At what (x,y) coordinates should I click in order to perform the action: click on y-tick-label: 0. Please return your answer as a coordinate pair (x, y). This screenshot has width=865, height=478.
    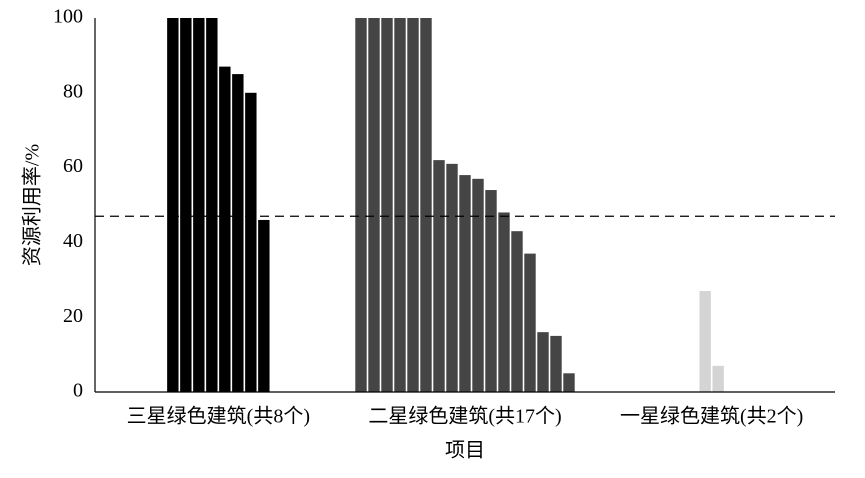
    Looking at the image, I should click on (78, 391).